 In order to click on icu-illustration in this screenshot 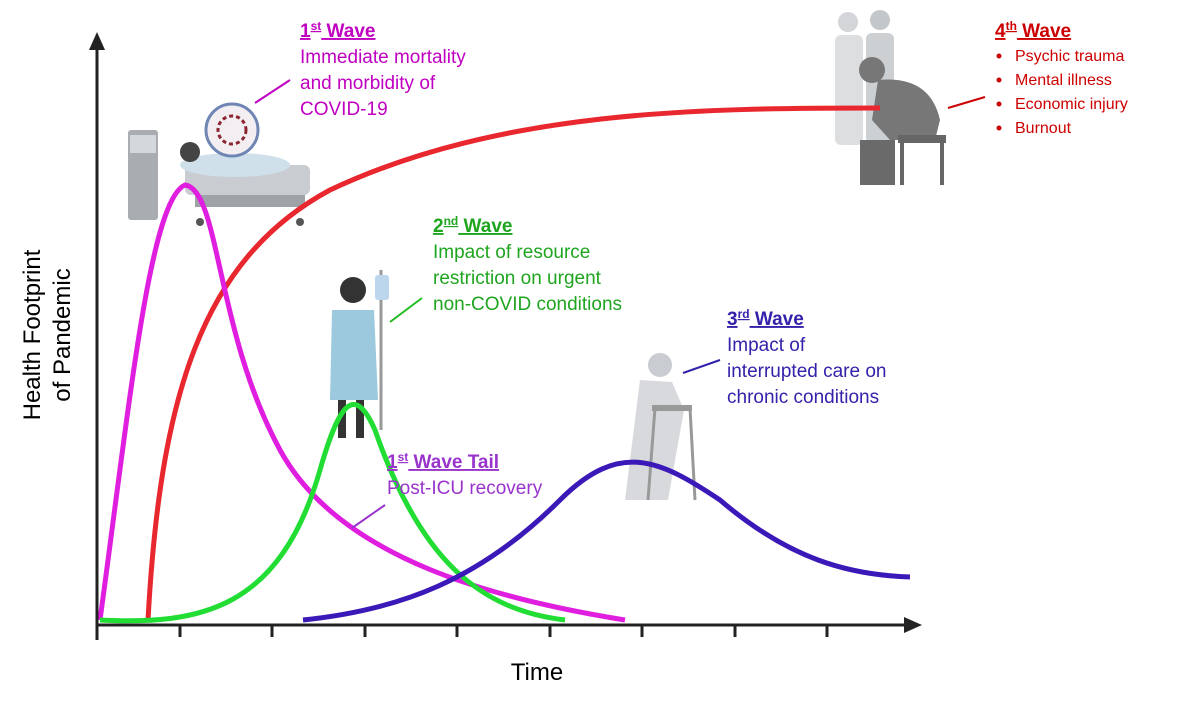, I will do `click(219, 164)`.